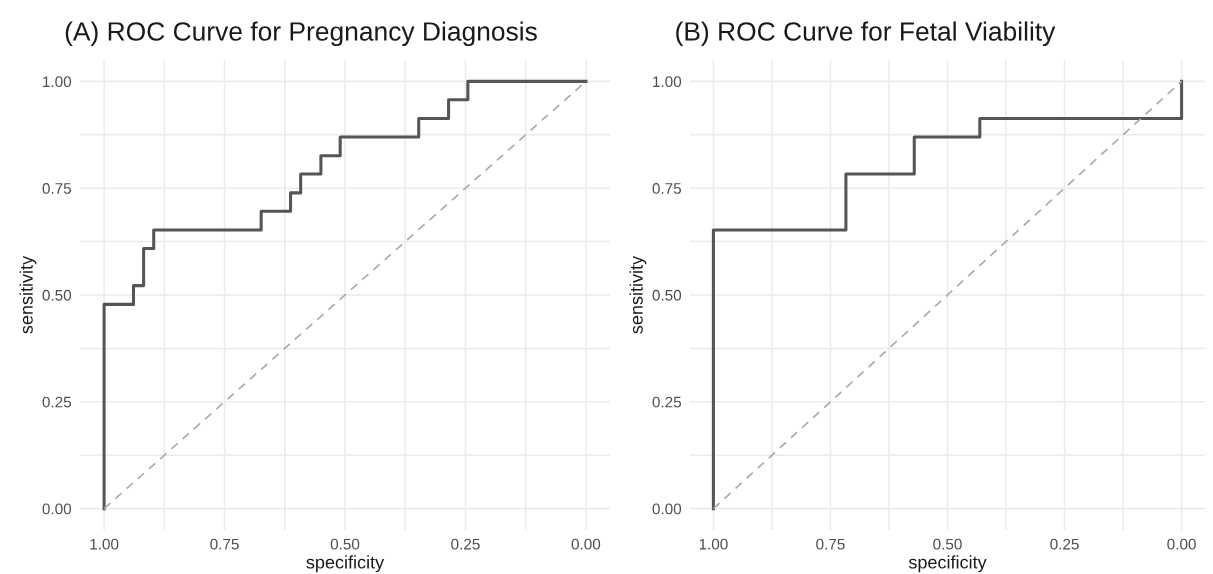 The image size is (1213, 574). Describe the element at coordinates (301, 34) in the screenshot. I see `chart-title: (A) ROC Curve for Pregnancy Diagnosis` at that location.